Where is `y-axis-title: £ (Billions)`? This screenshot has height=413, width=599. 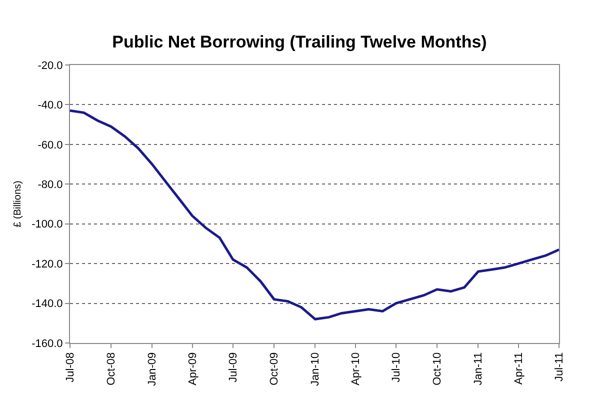 y-axis-title: £ (Billions) is located at coordinates (18, 204).